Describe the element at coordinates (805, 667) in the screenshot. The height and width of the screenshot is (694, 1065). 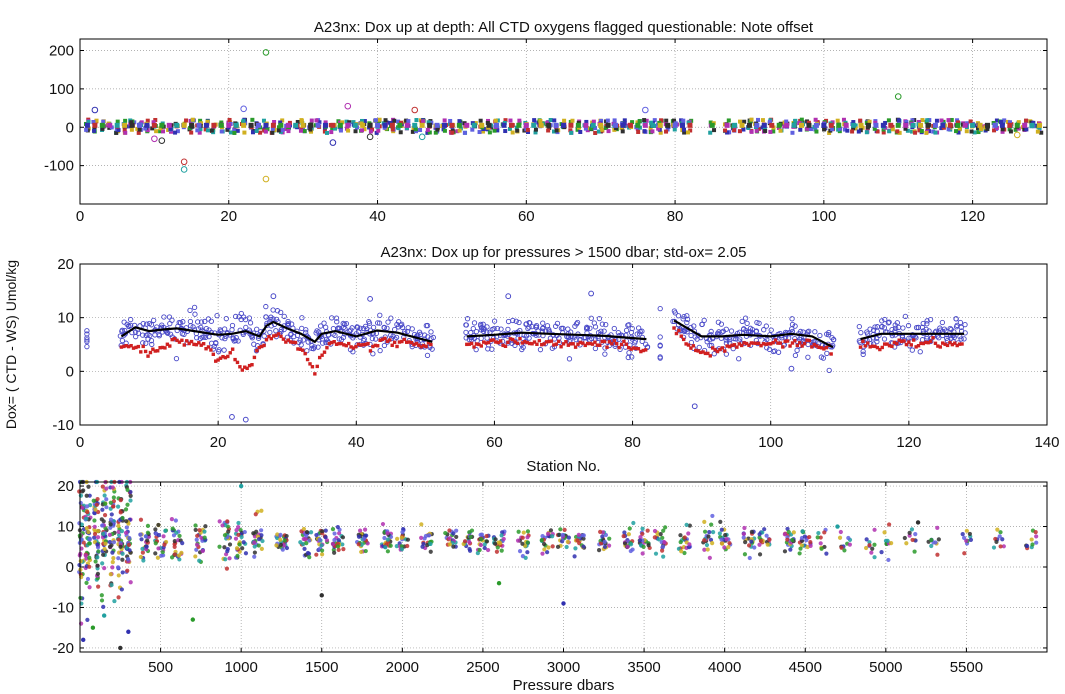
I see `x-tick-label: 4500` at that location.